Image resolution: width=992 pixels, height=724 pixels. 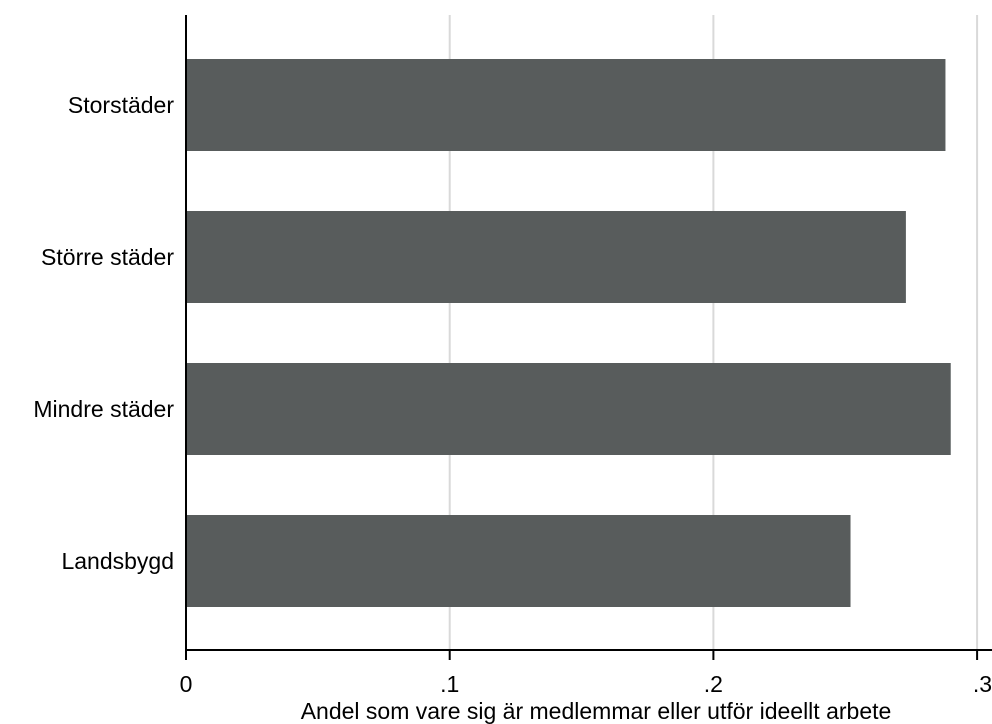 What do you see at coordinates (982, 684) in the screenshot?
I see `x-tick-label: .3` at bounding box center [982, 684].